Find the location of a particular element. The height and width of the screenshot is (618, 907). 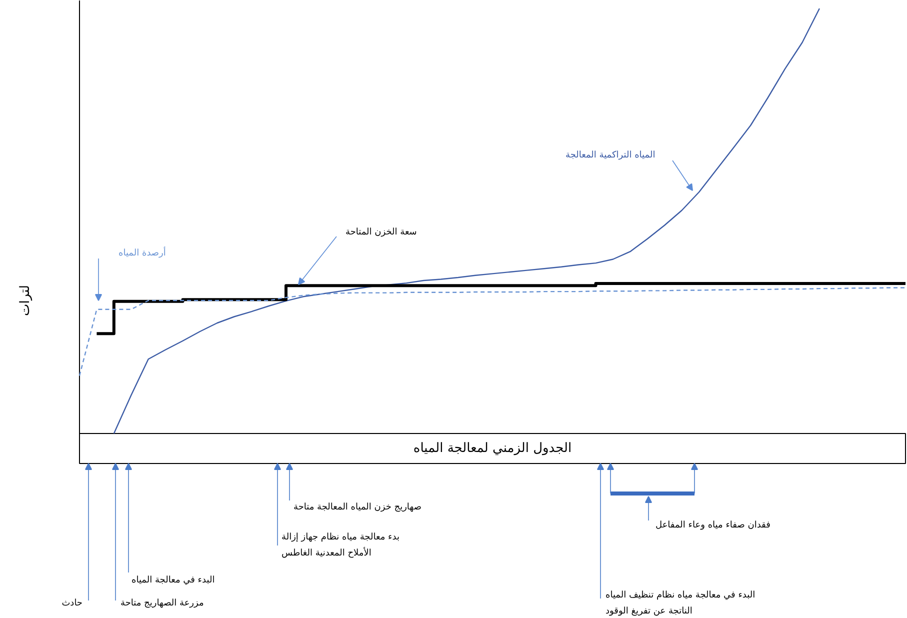

y-axis-title: لترات is located at coordinates (25, 300).